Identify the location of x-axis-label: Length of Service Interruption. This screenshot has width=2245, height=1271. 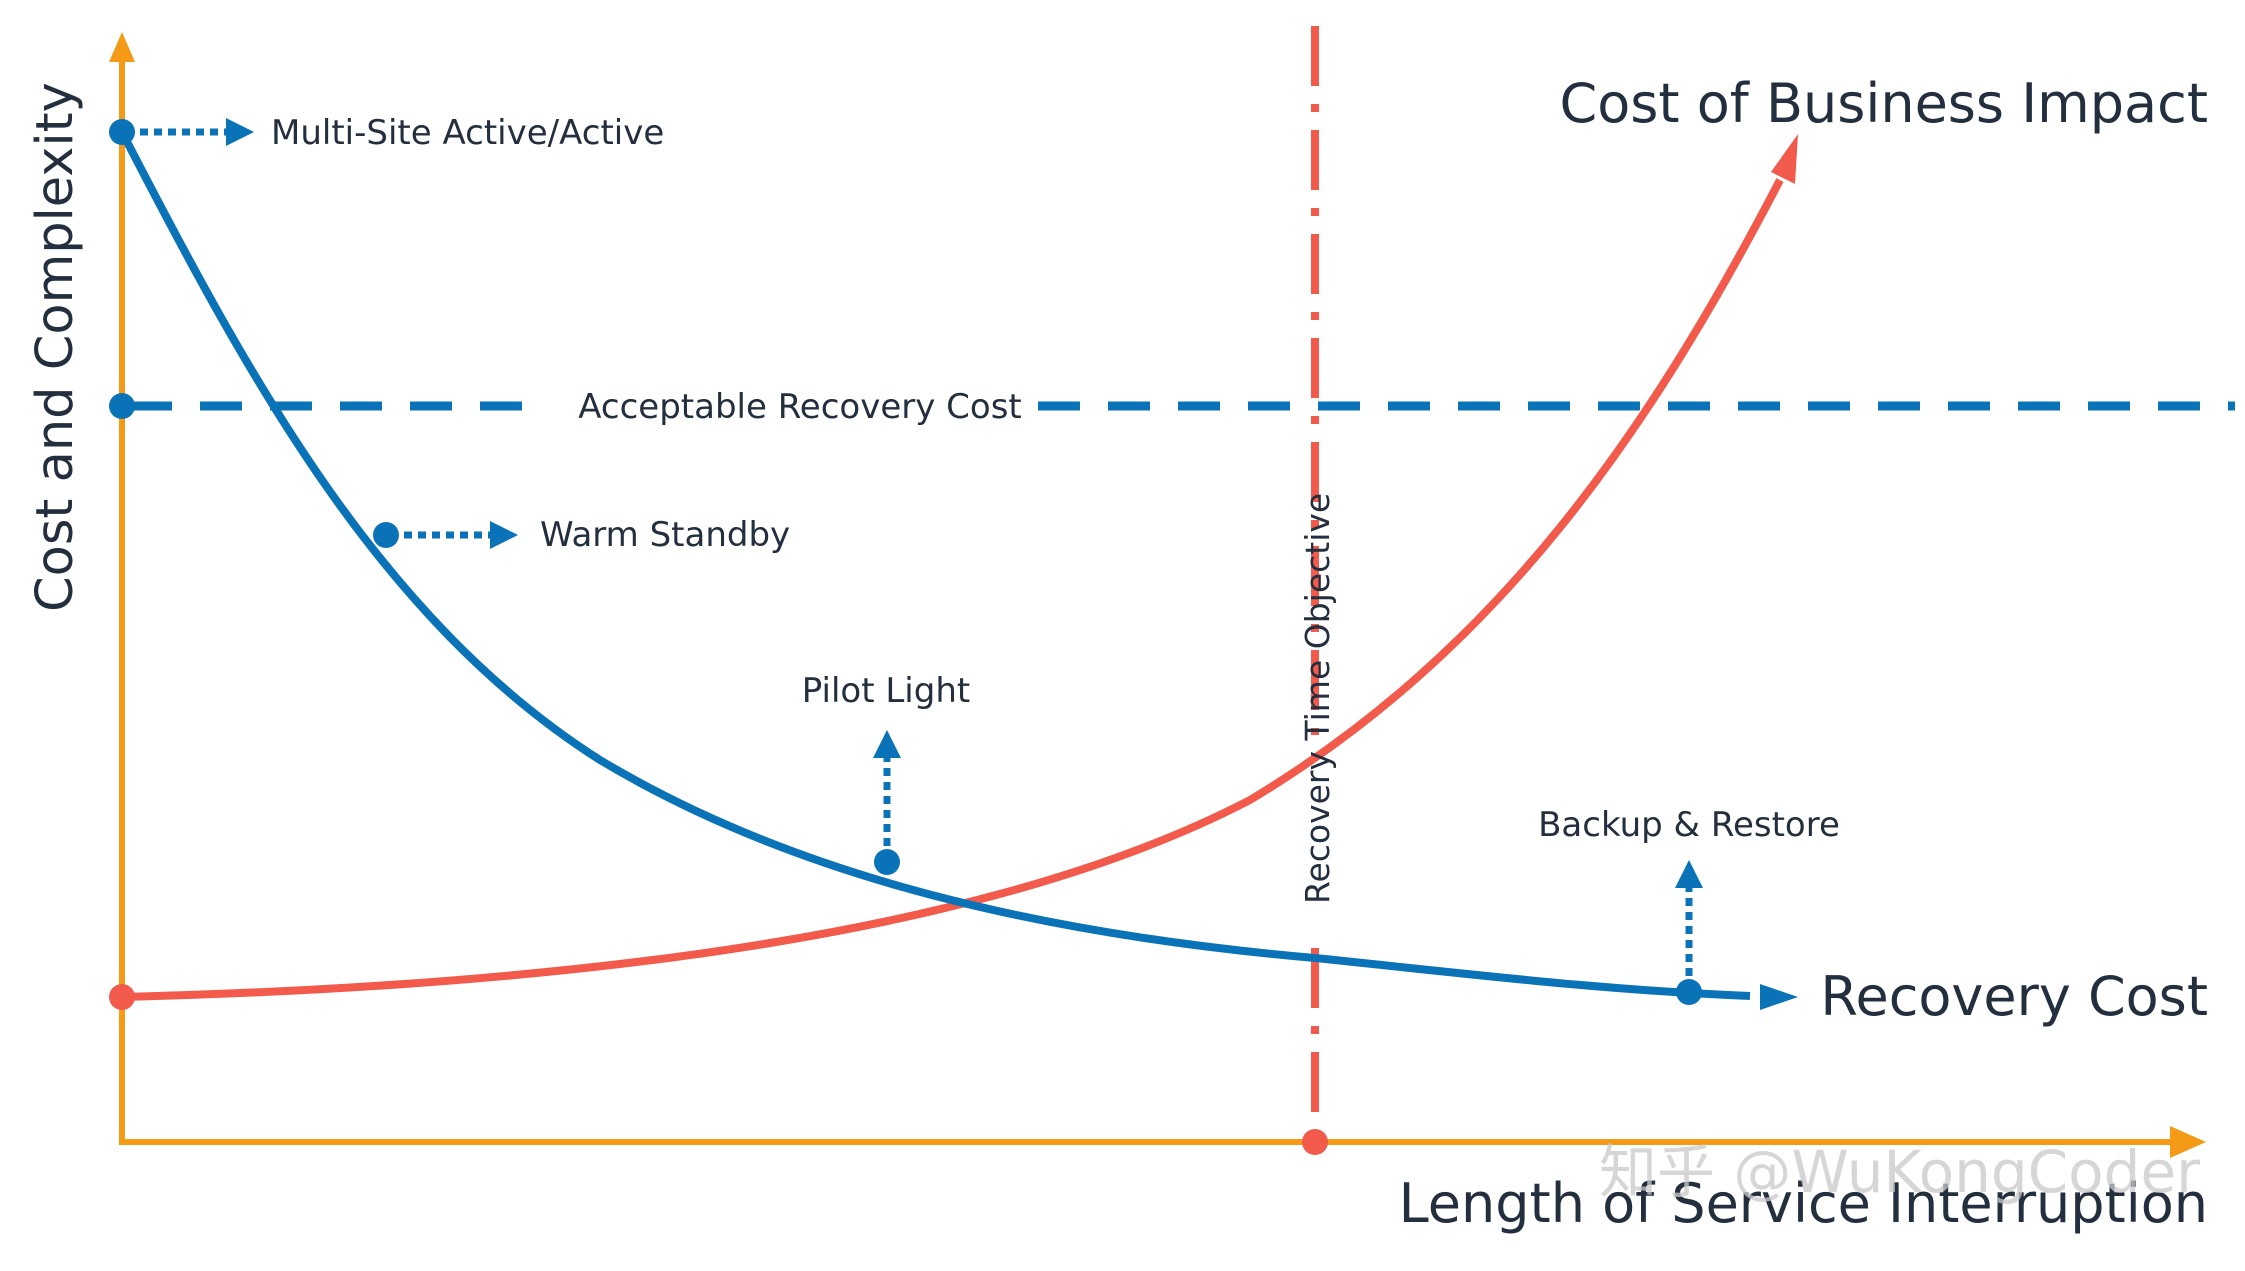
(1803, 1203).